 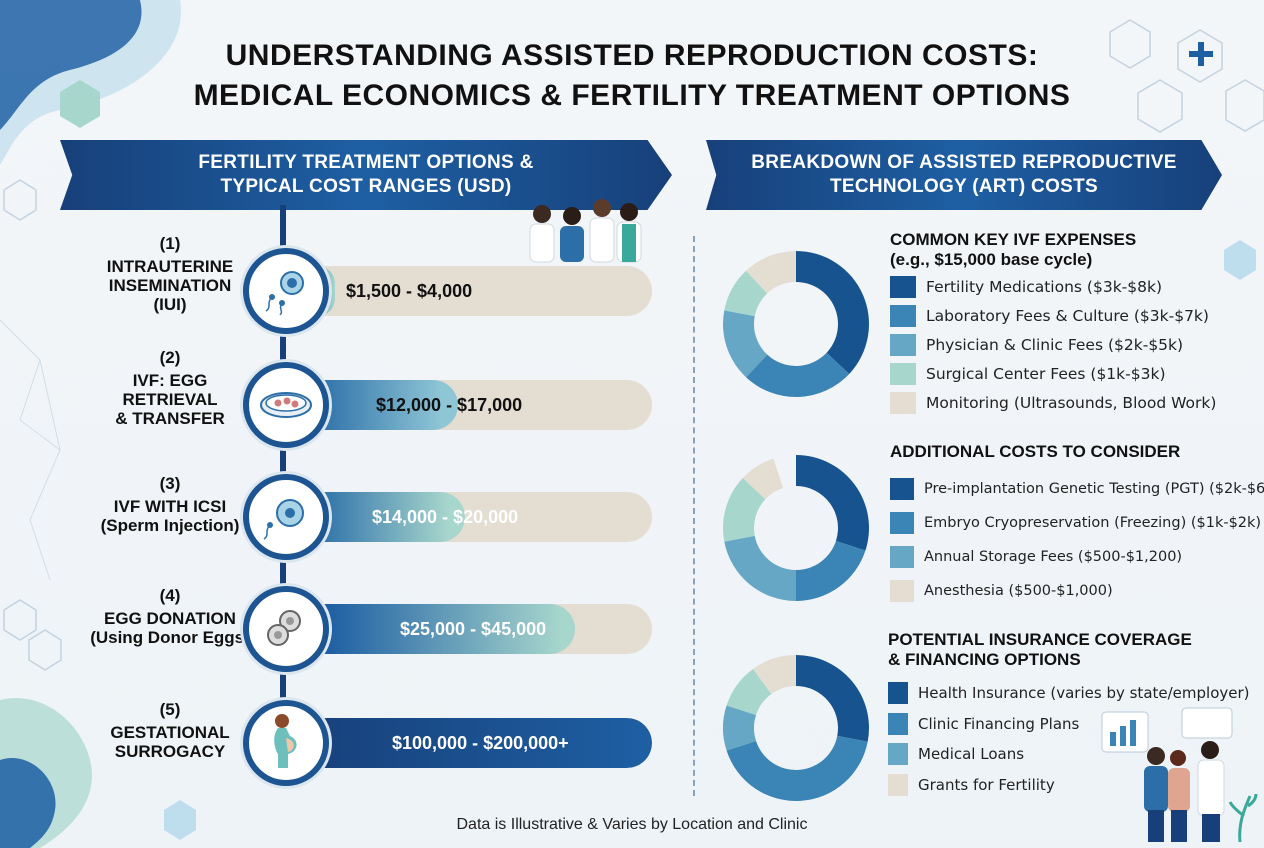 I want to click on legend-label: Physician & Clinic Fees ($2k-$5k), so click(x=1055, y=344).